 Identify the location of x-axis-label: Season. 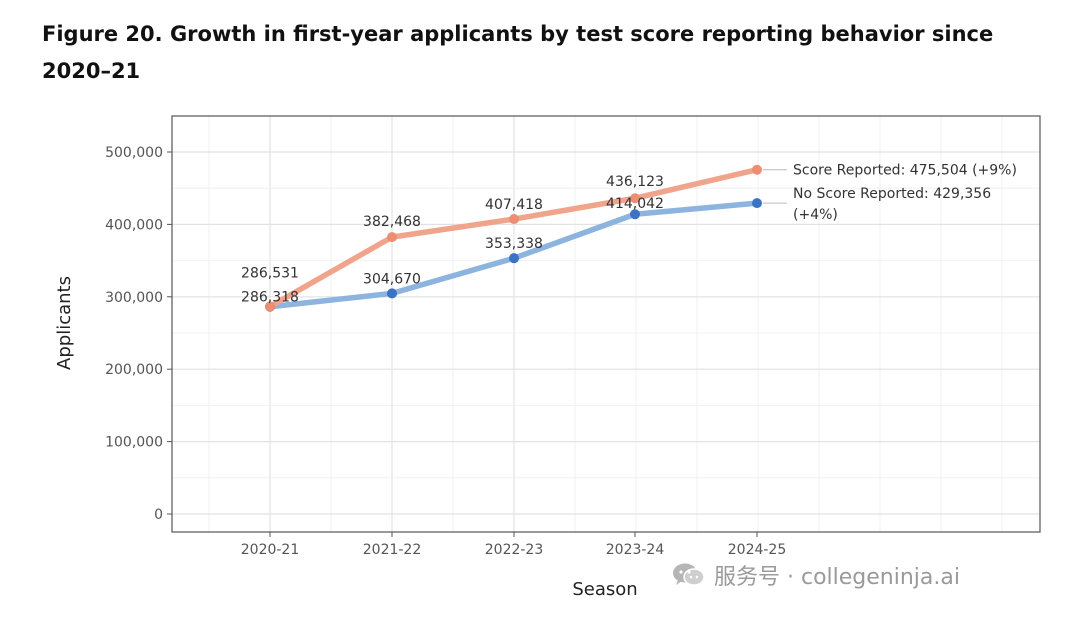
(604, 589).